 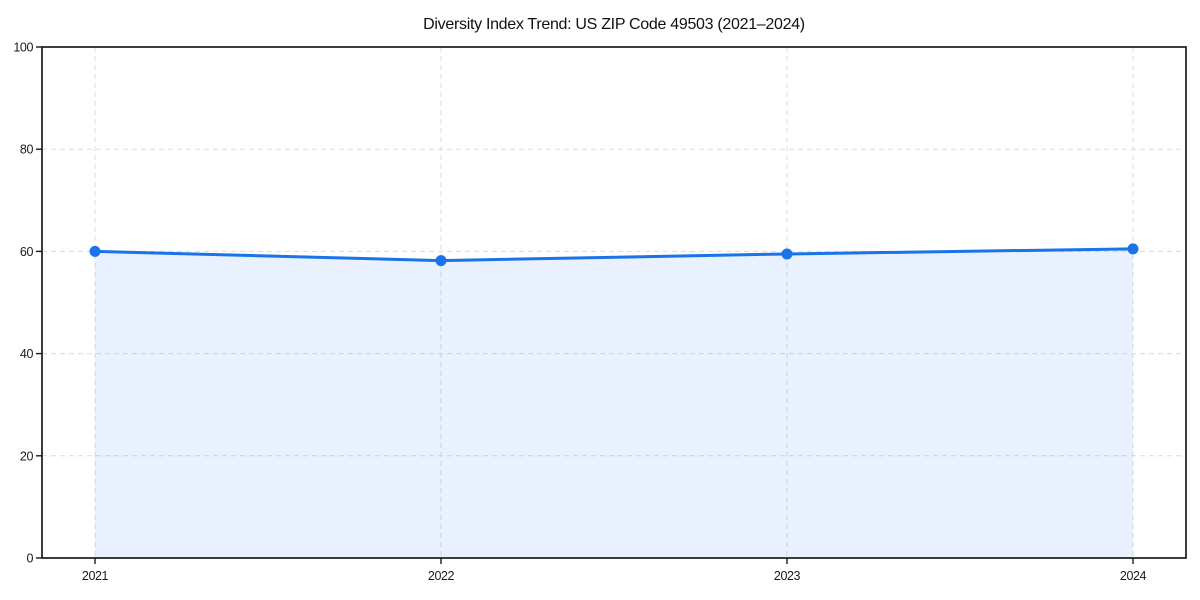 I want to click on data-point-2022, so click(x=441, y=261).